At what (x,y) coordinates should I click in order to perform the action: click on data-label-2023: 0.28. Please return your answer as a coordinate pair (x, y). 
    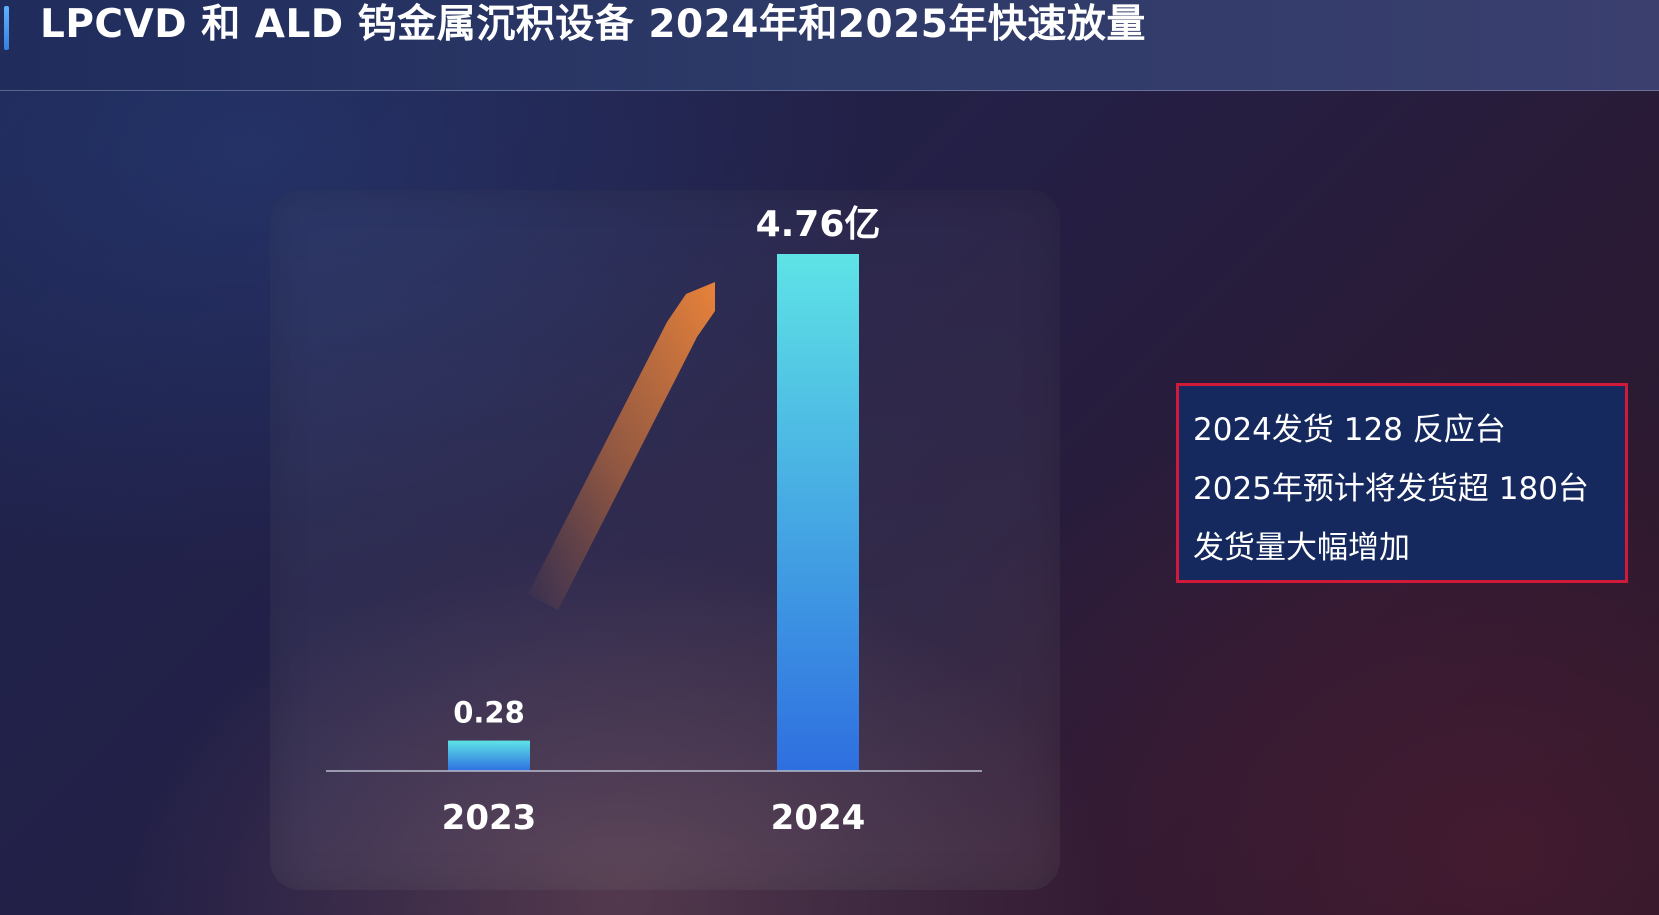
    Looking at the image, I should click on (489, 713).